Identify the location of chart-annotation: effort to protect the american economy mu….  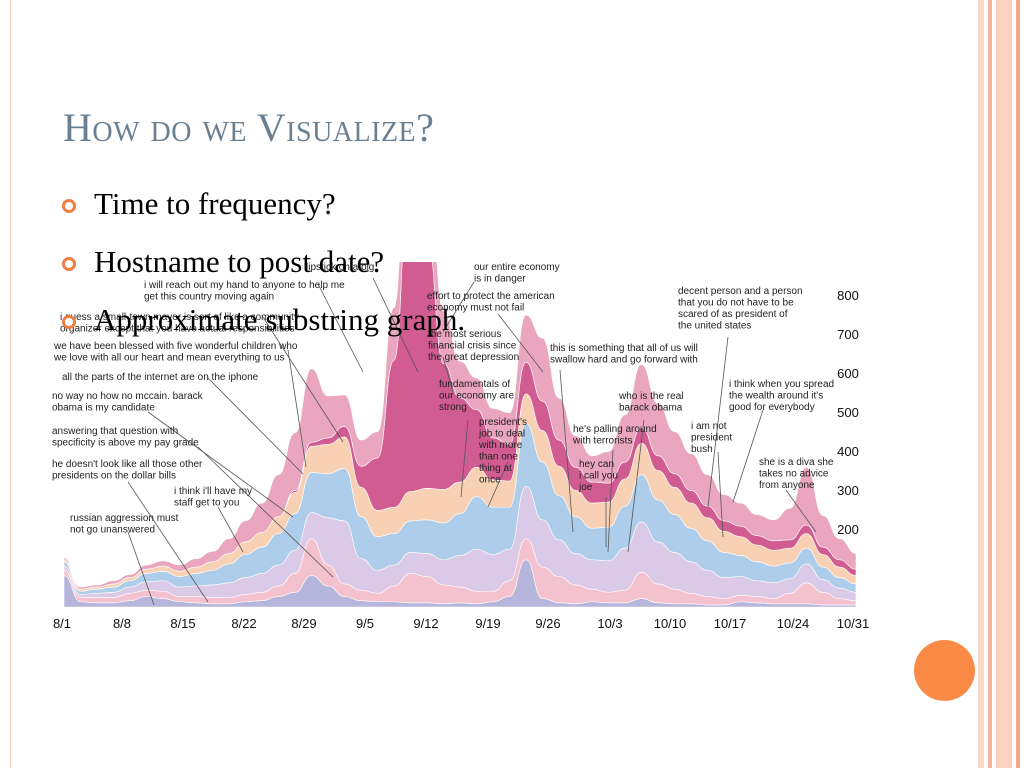
(491, 302).